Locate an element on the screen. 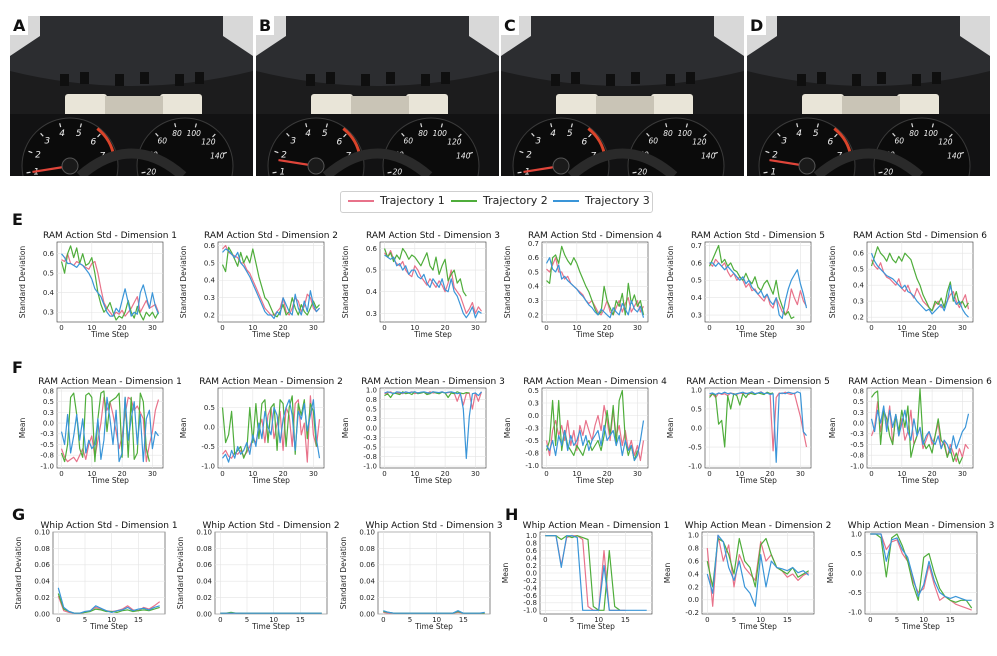  chart-title: RAM Action Mean - Dimension 5 is located at coordinates (758, 382).